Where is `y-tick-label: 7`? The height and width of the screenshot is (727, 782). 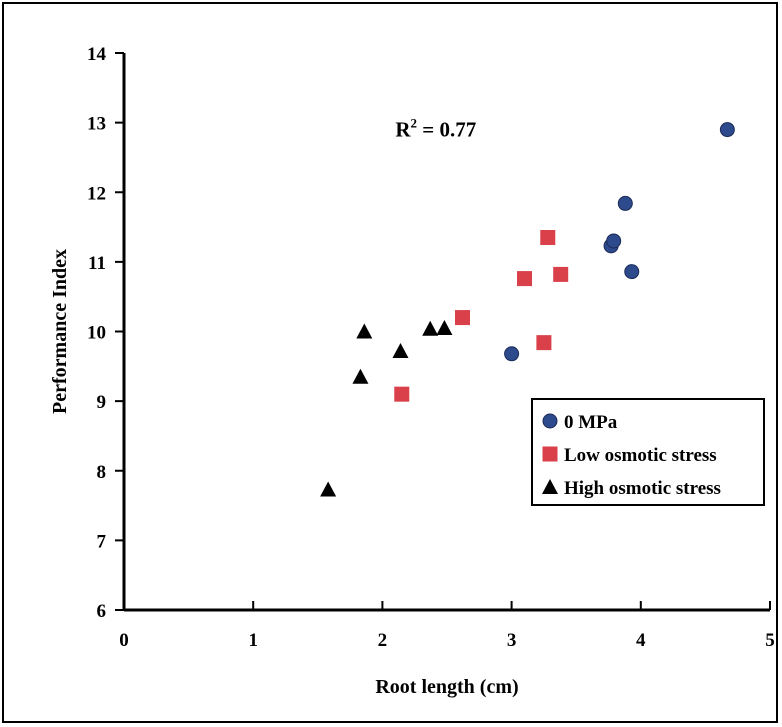
y-tick-label: 7 is located at coordinates (102, 541).